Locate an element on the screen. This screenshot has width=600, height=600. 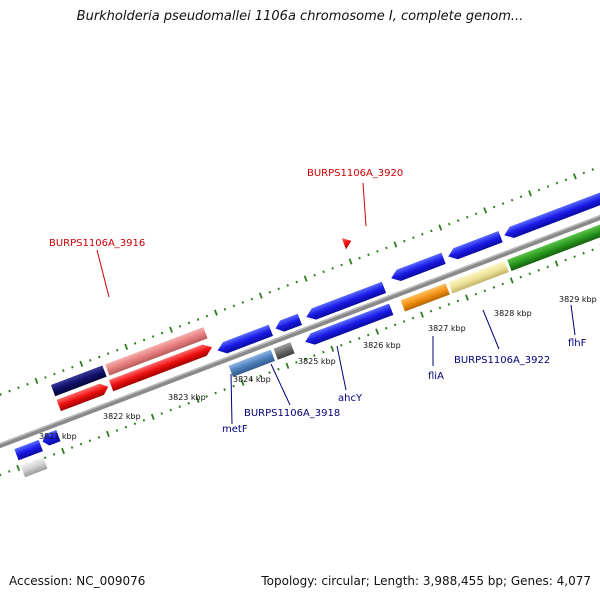
gene-blue-fragment-left is located at coordinates (28, 450).